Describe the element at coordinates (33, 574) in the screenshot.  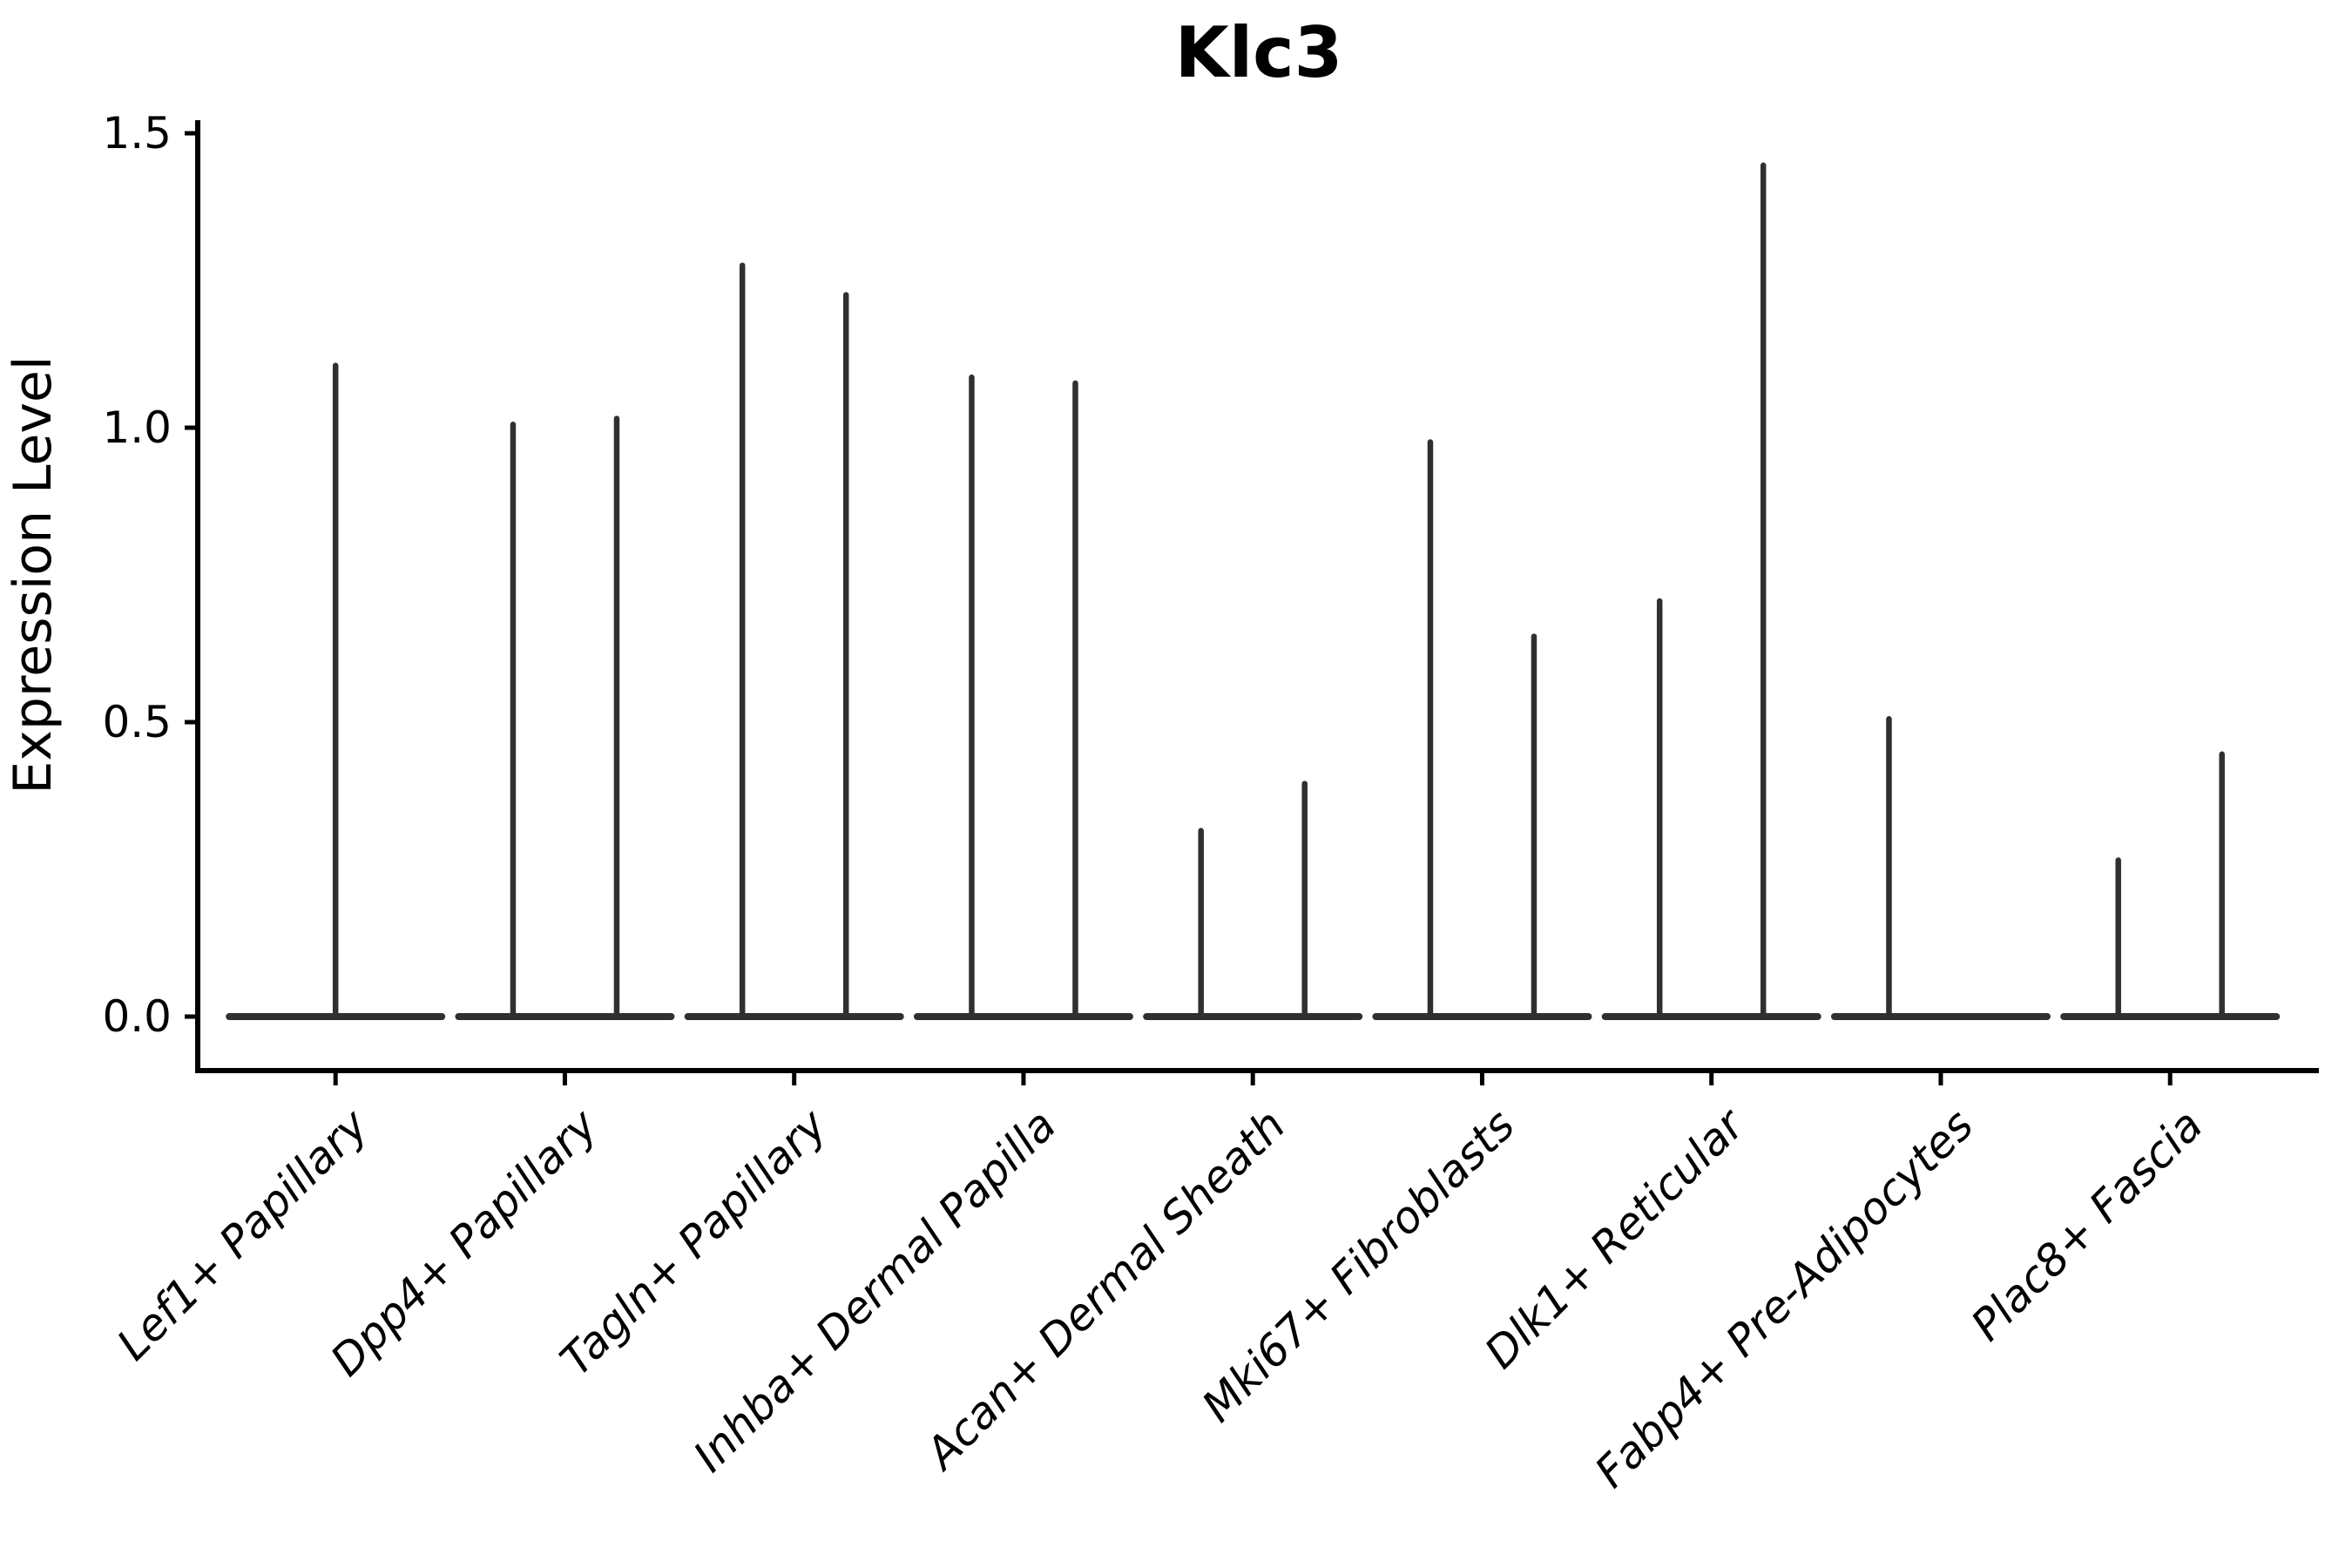
I see `y-axis-label: Expression Level` at that location.